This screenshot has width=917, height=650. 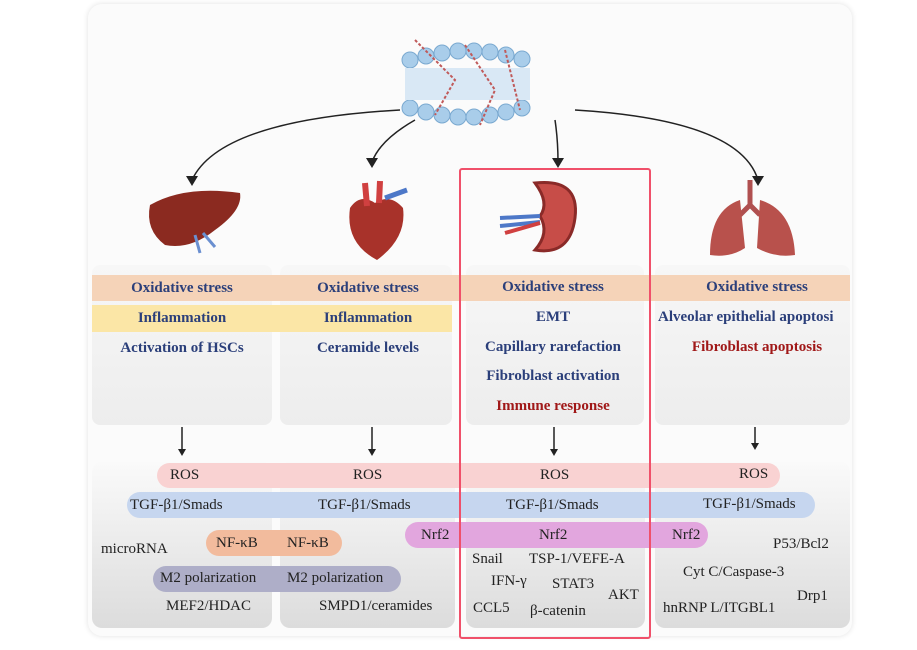 What do you see at coordinates (509, 581) in the screenshot?
I see `kidney-pathway: IFN-γ` at bounding box center [509, 581].